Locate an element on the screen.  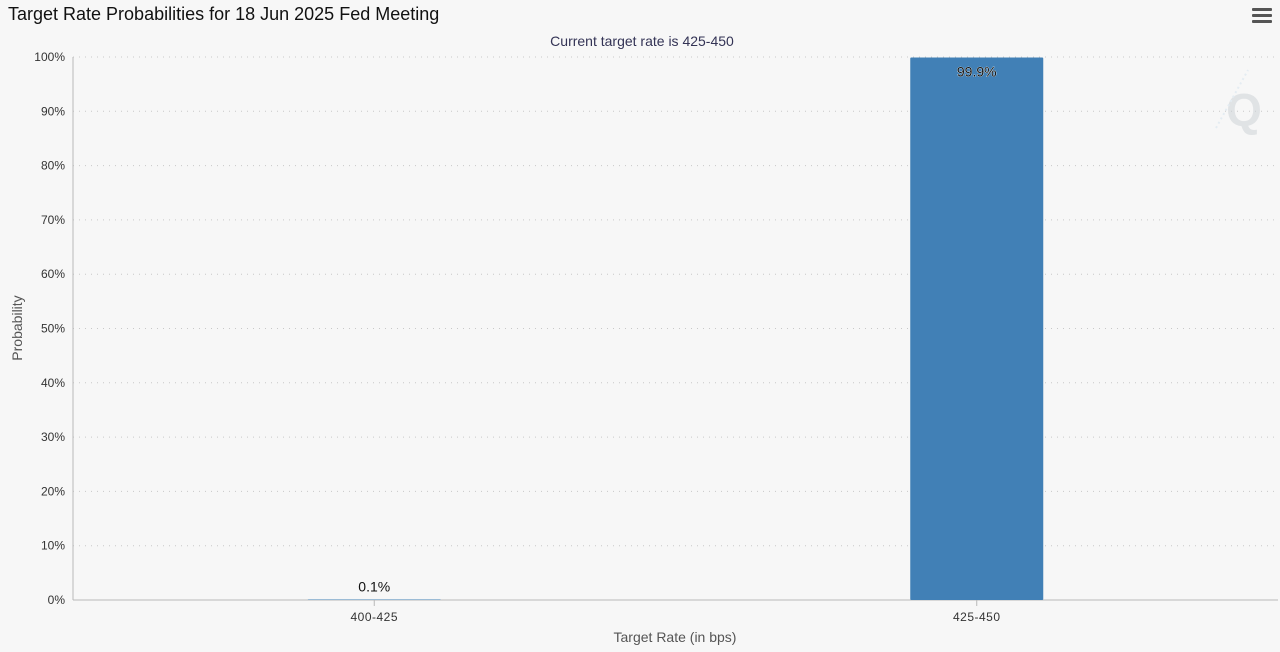
y-tick-label: 0% is located at coordinates (57, 600).